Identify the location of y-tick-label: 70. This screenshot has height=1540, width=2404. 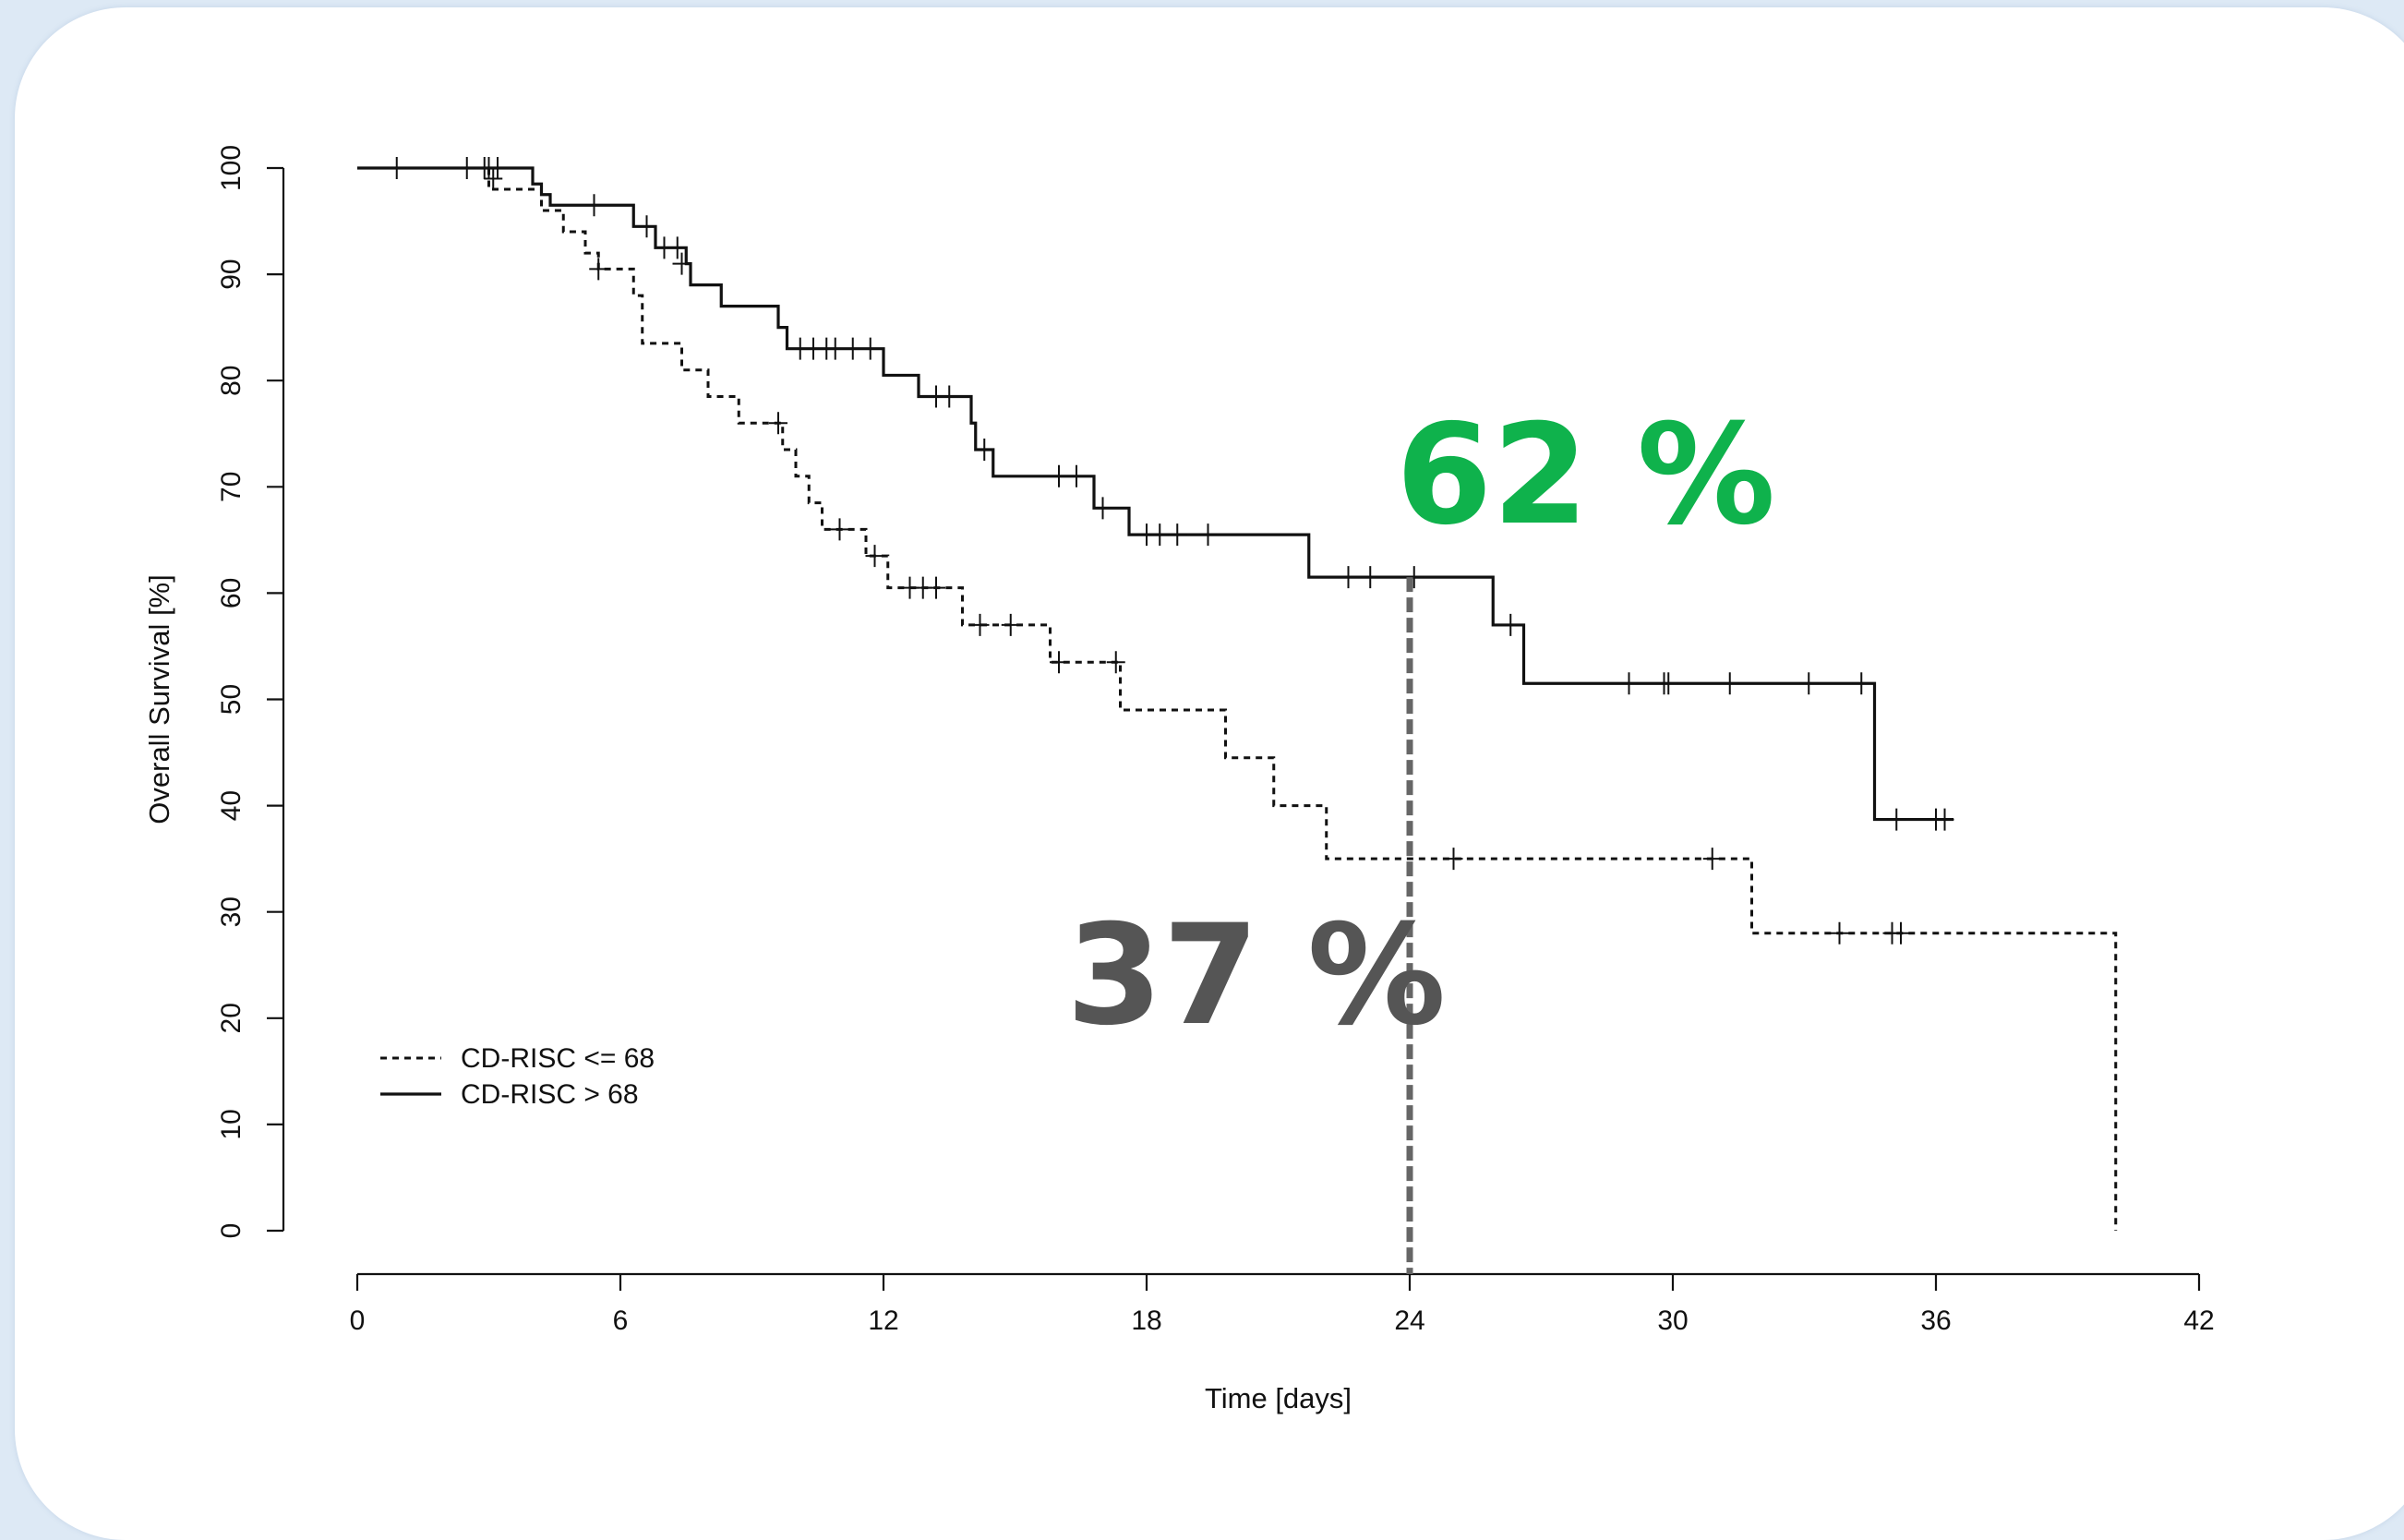
(231, 487).